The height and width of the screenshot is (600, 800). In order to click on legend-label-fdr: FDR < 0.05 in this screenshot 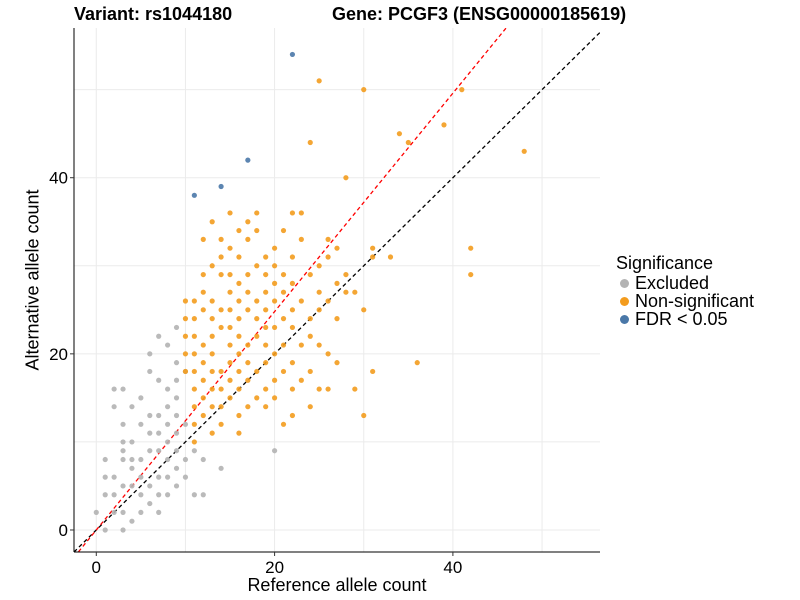, I will do `click(681, 319)`.